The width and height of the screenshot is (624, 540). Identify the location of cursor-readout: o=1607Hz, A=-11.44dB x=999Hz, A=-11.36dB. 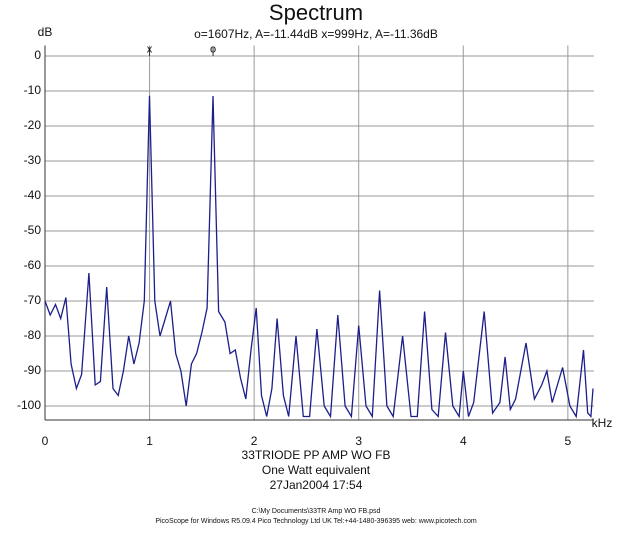
(316, 34).